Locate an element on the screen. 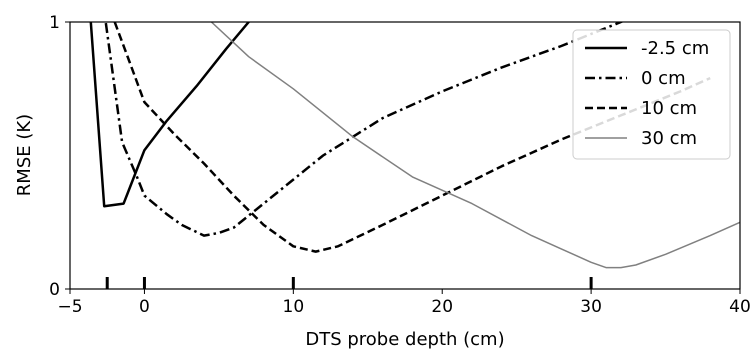  legend-label-3: 30 cm is located at coordinates (669, 138).